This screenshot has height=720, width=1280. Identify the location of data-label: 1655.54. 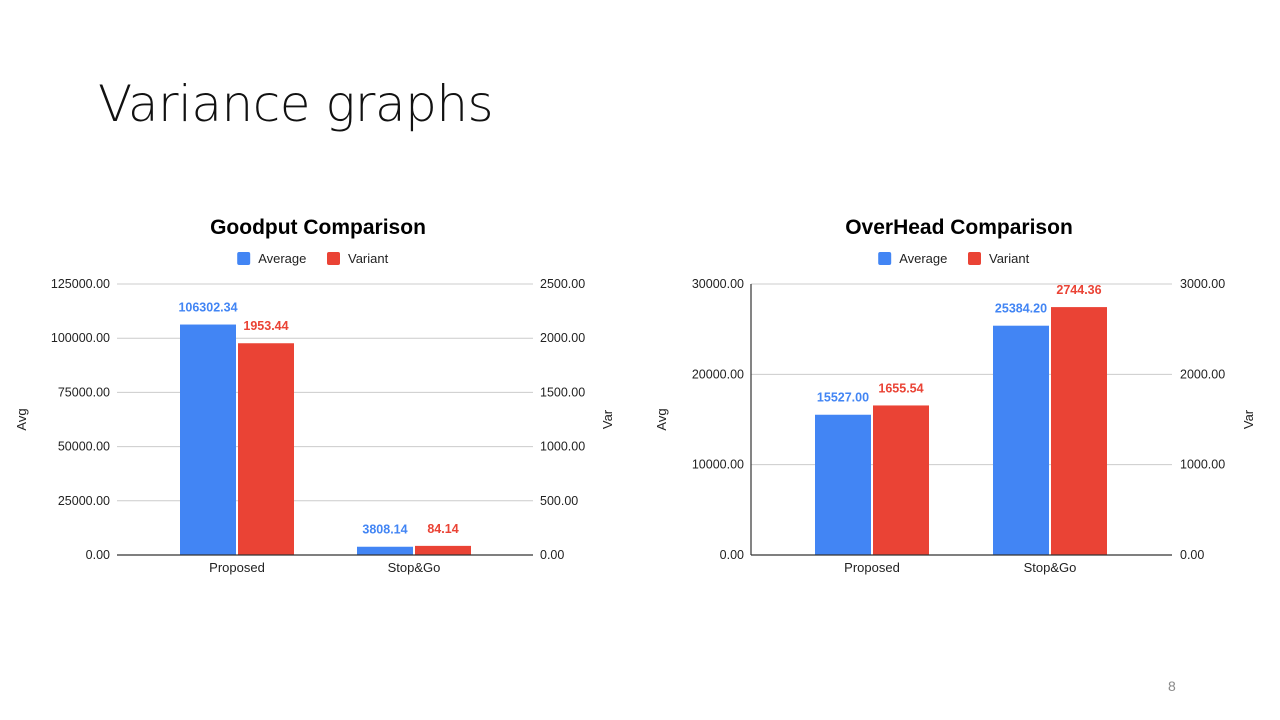
(900, 388).